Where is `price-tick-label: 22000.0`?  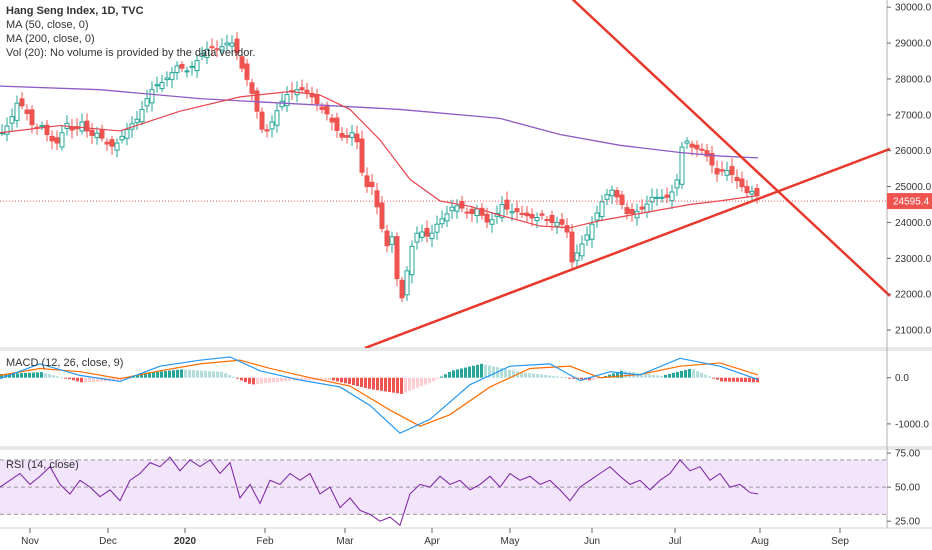
price-tick-label: 22000.0 is located at coordinates (913, 295).